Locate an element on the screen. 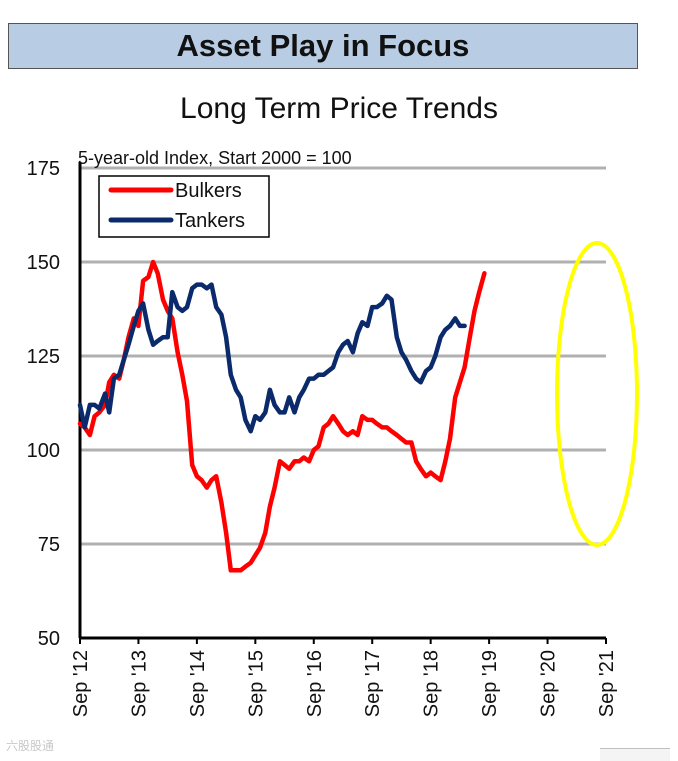  series-line-tankers is located at coordinates (272, 358).